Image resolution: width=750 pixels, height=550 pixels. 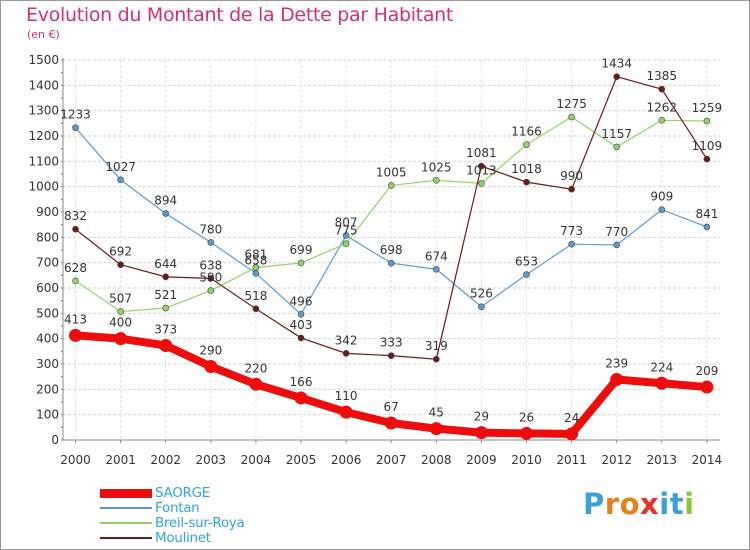 What do you see at coordinates (689, 504) in the screenshot?
I see `logo-letter: i` at bounding box center [689, 504].